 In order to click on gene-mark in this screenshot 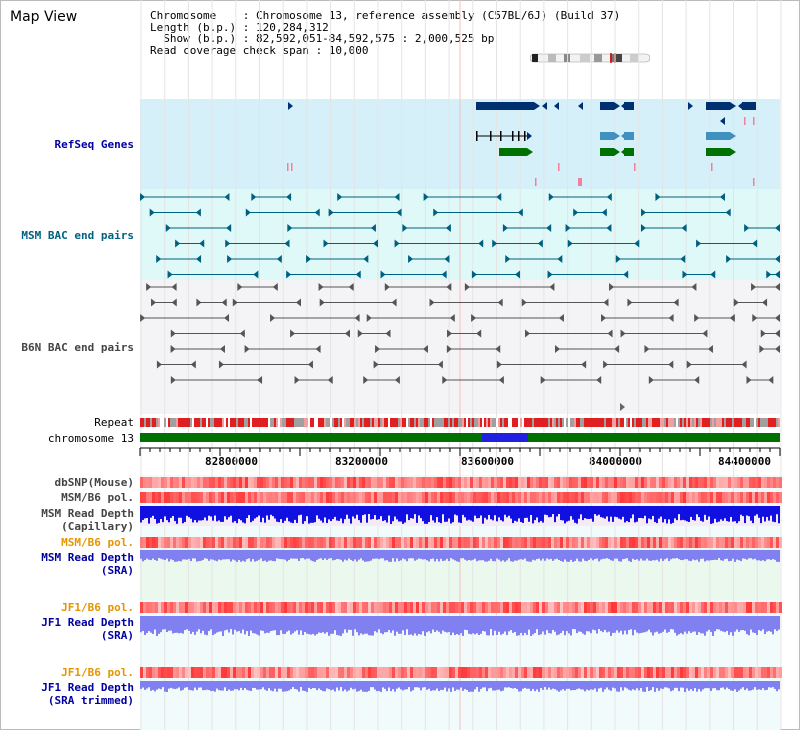, I will do `click(745, 121)`.